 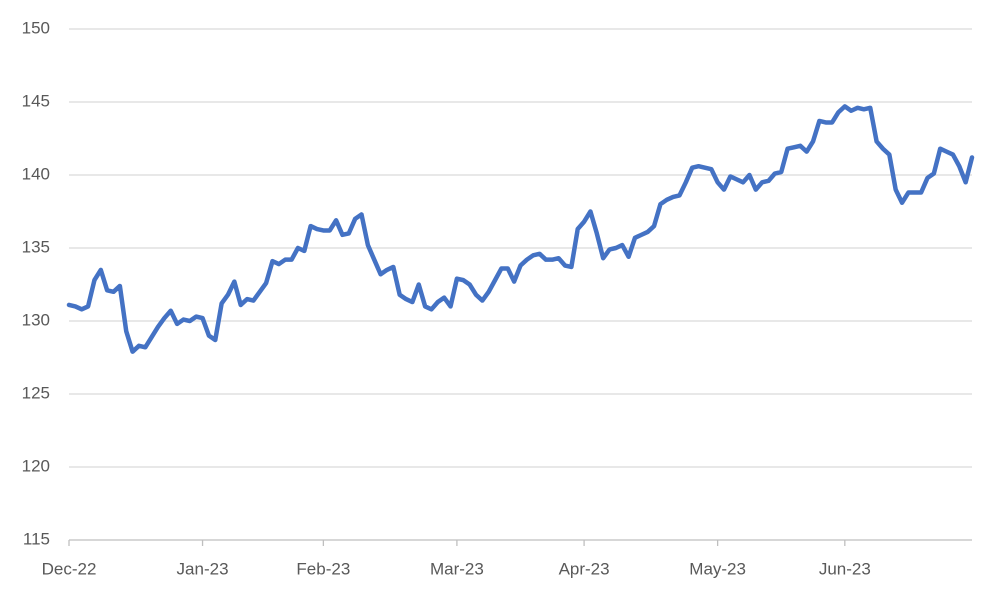 What do you see at coordinates (36, 246) in the screenshot?
I see `y-tick-label: 135` at bounding box center [36, 246].